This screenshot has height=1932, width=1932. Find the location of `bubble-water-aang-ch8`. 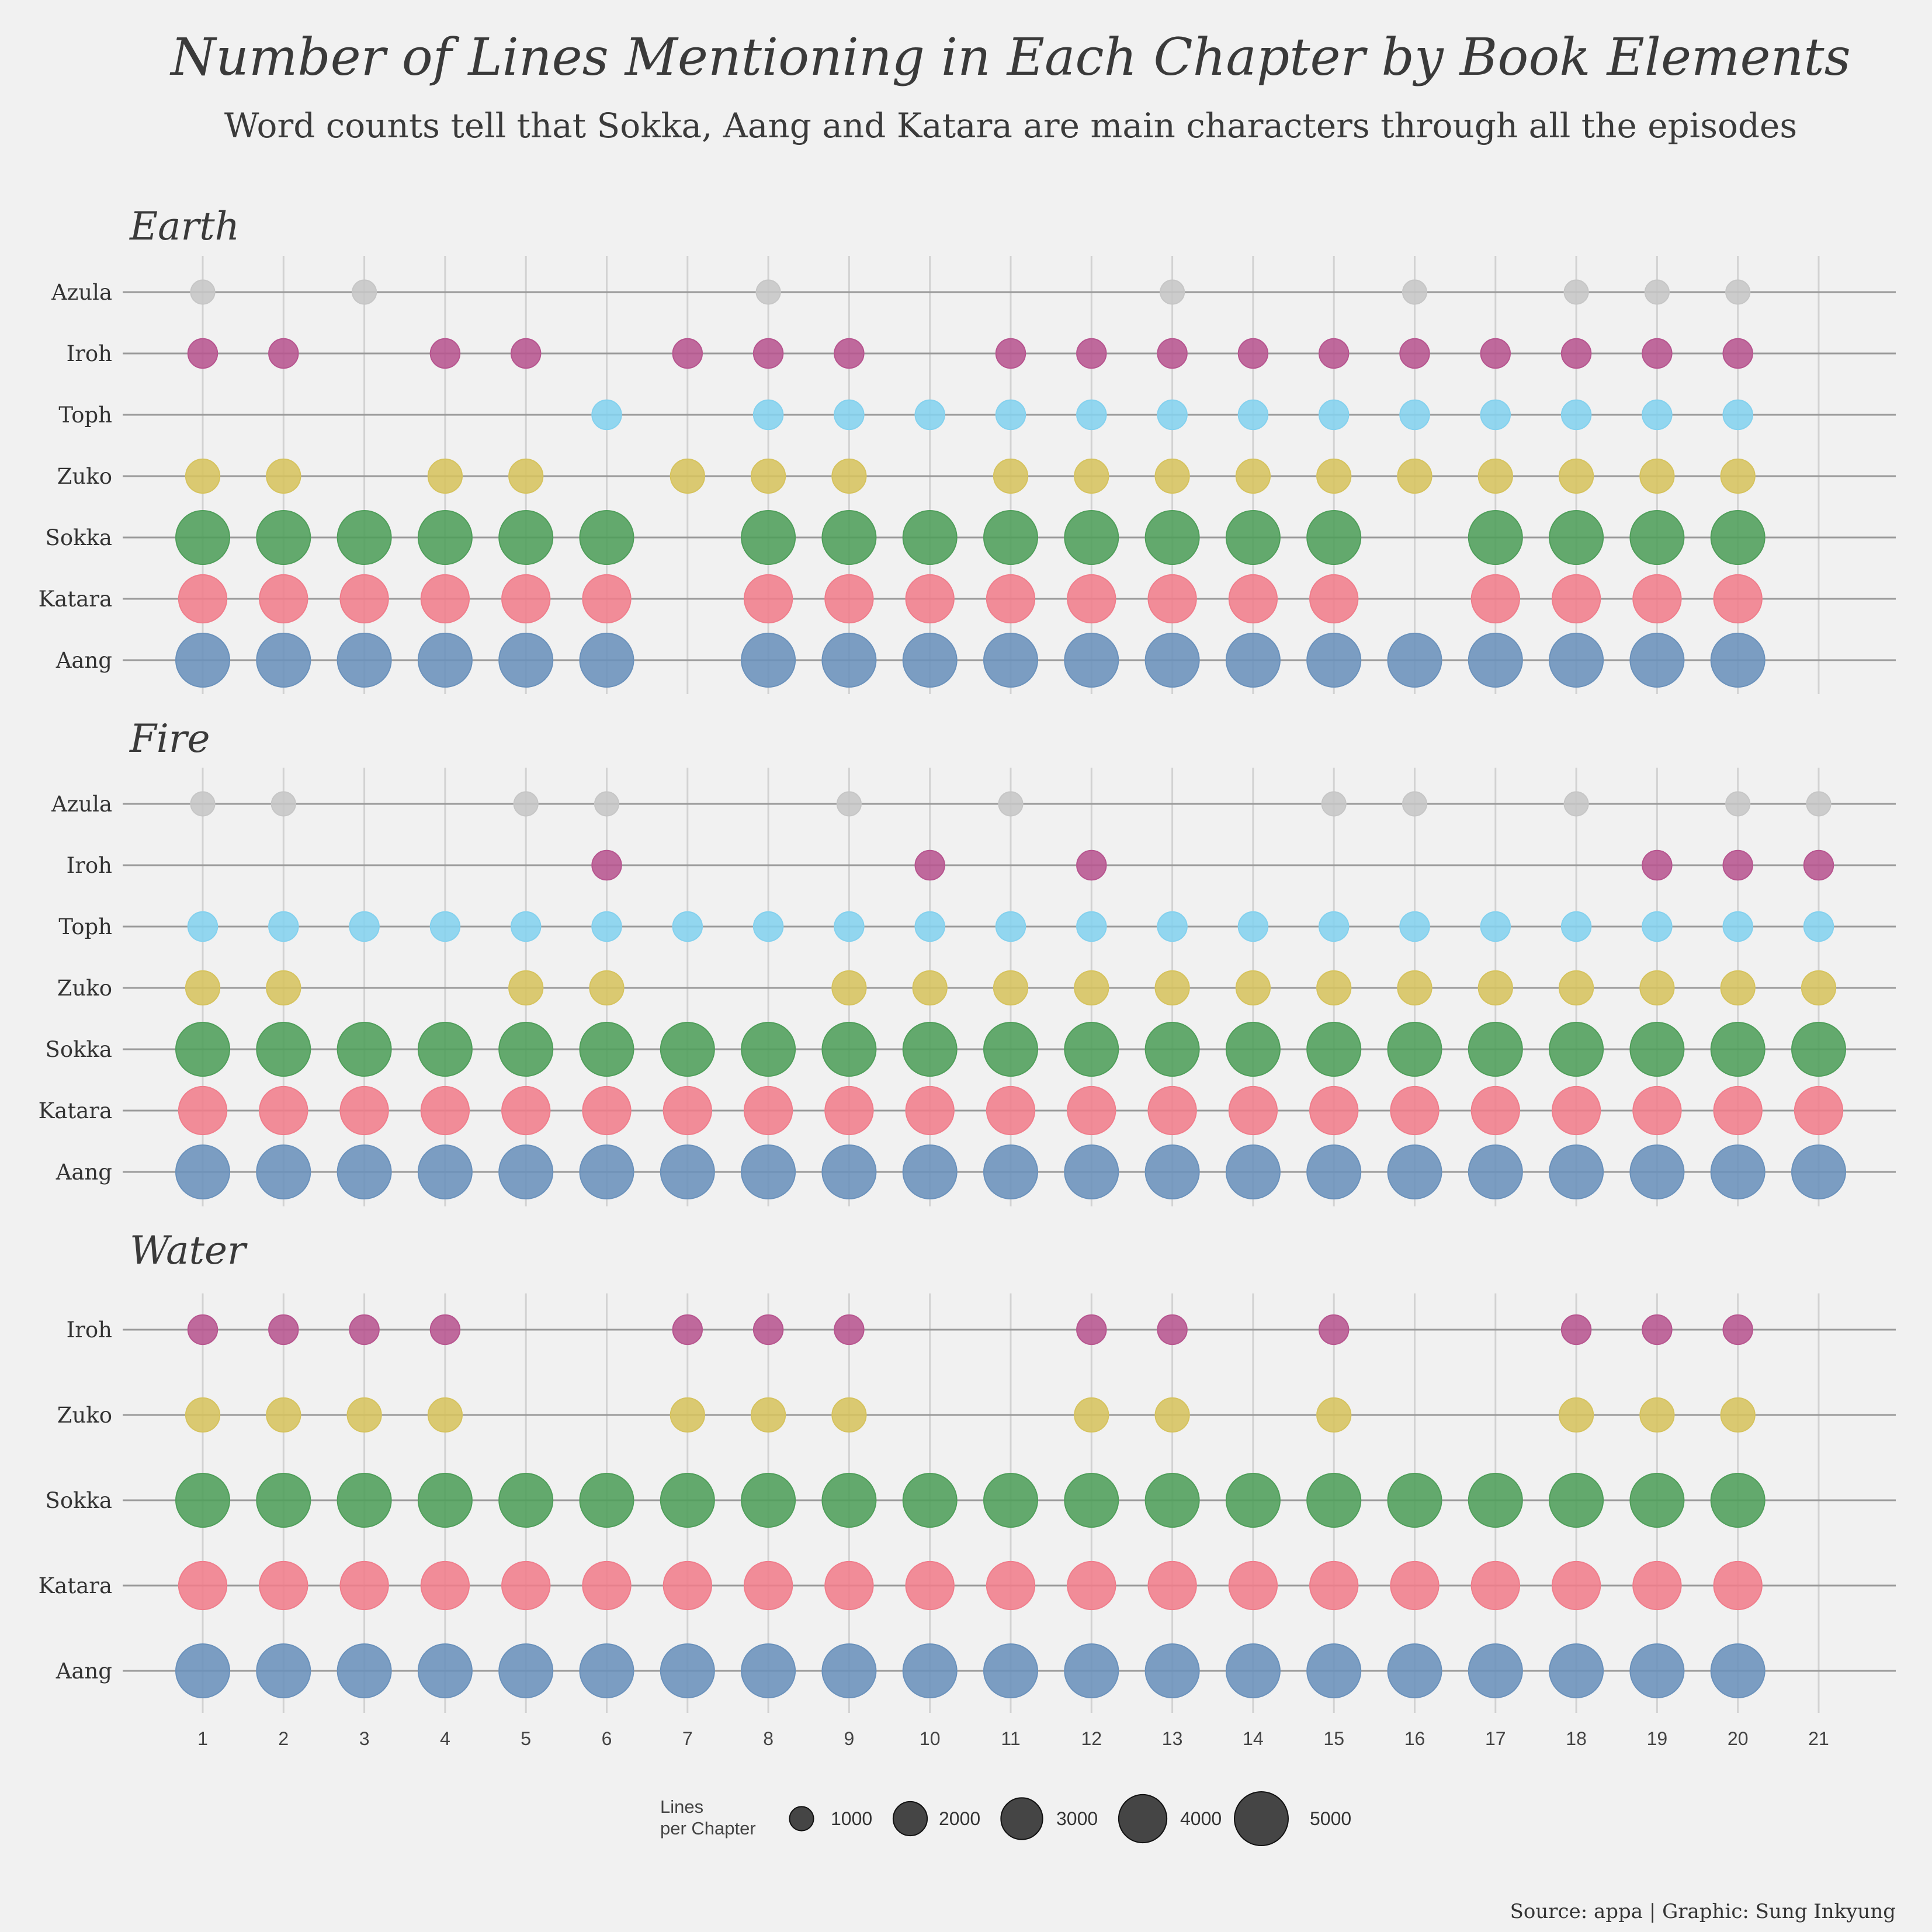

bubble-water-aang-ch8 is located at coordinates (768, 1670).